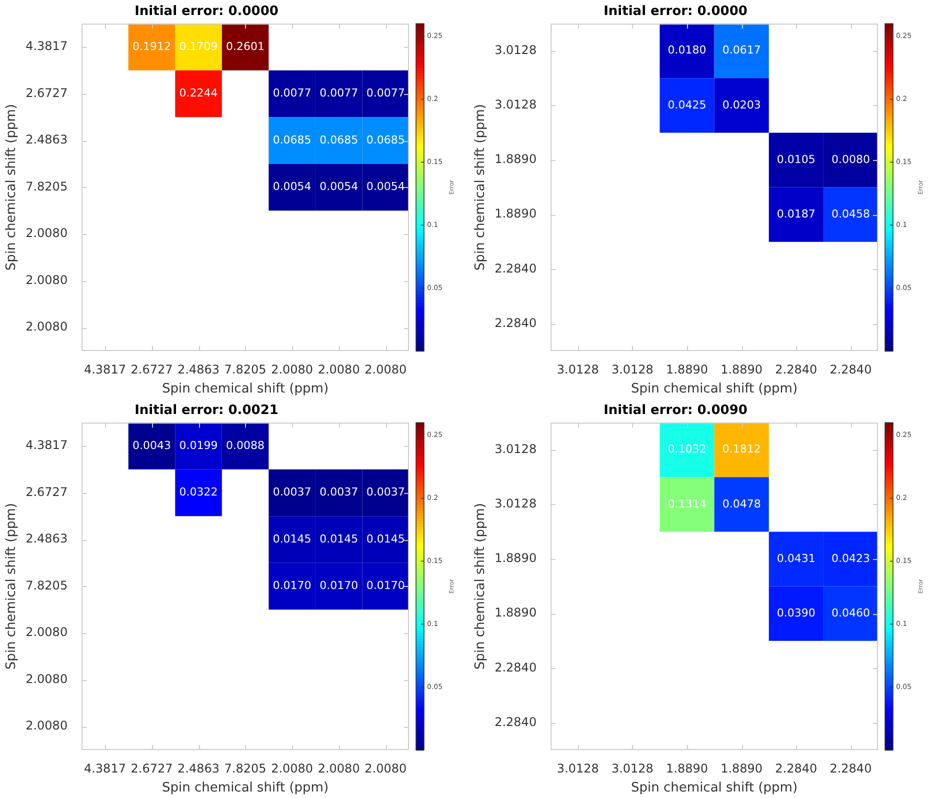 The image size is (939, 798). What do you see at coordinates (206, 410) in the screenshot?
I see `chart-title: Initial error: 0.0021` at bounding box center [206, 410].